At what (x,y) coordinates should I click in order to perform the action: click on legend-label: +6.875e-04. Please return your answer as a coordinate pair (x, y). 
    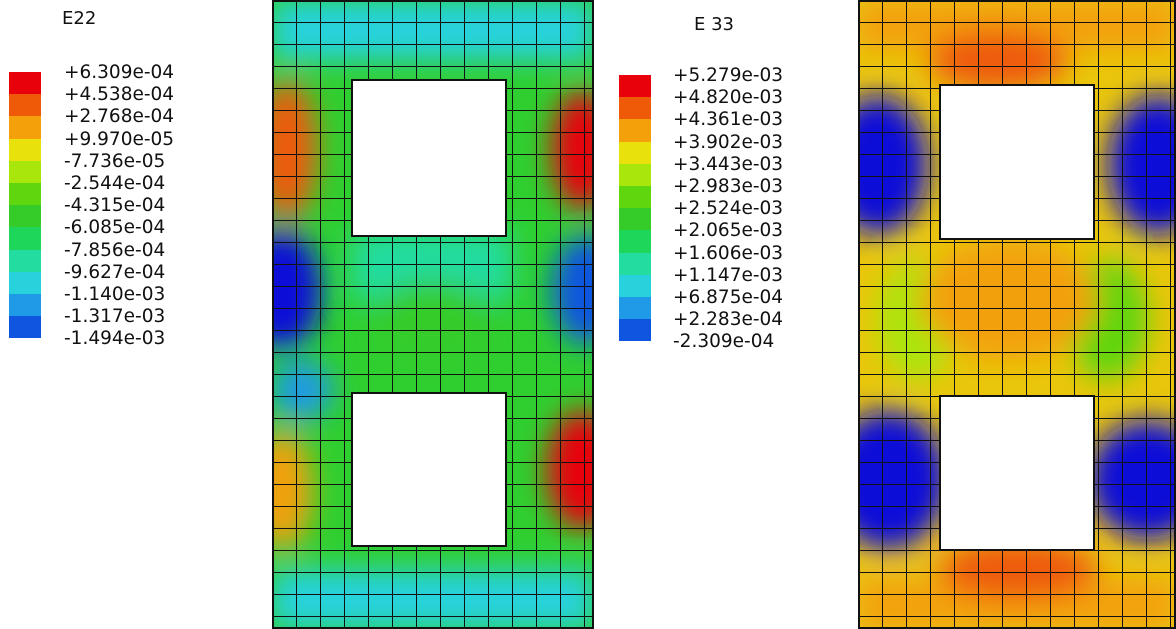
    Looking at the image, I should click on (728, 297).